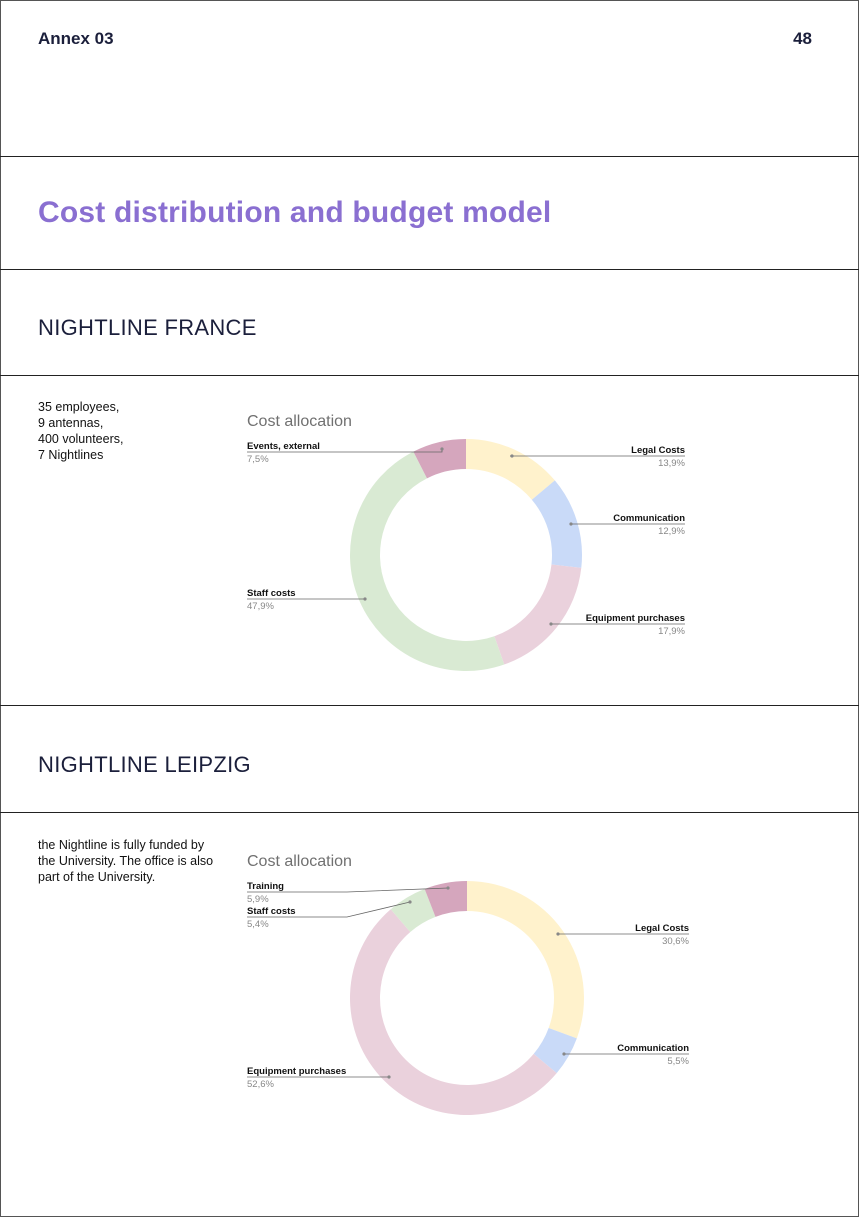 This screenshot has height=1217, width=859. What do you see at coordinates (802, 38) in the screenshot?
I see `page-number: 48` at bounding box center [802, 38].